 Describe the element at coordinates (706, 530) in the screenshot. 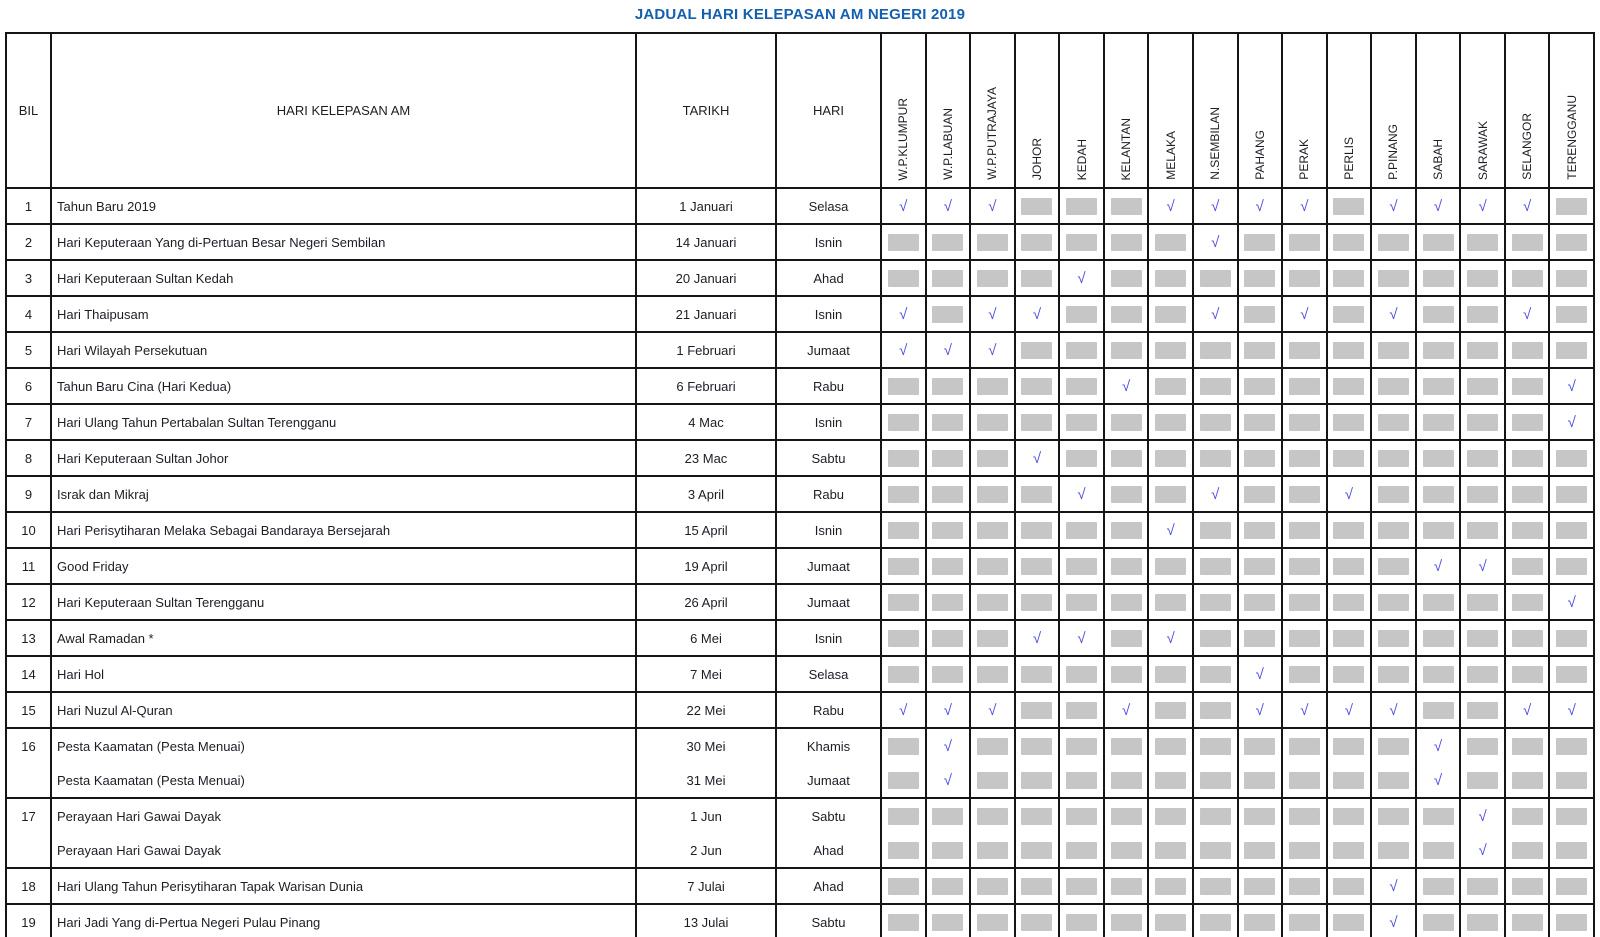

I see `date-cell: 15 April` at that location.